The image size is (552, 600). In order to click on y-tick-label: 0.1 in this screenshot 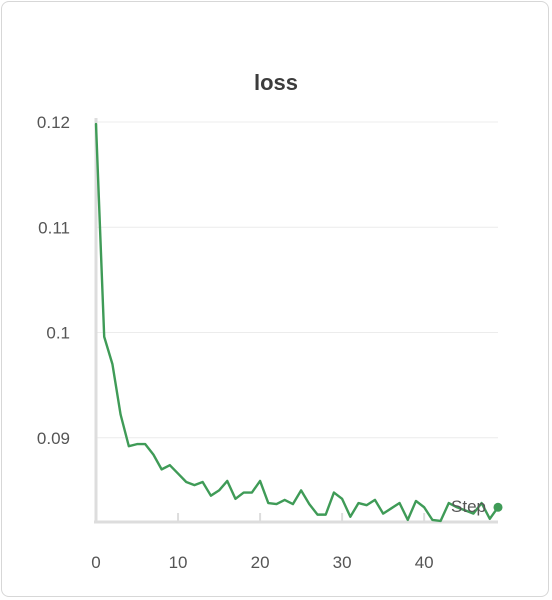, I will do `click(58, 333)`.